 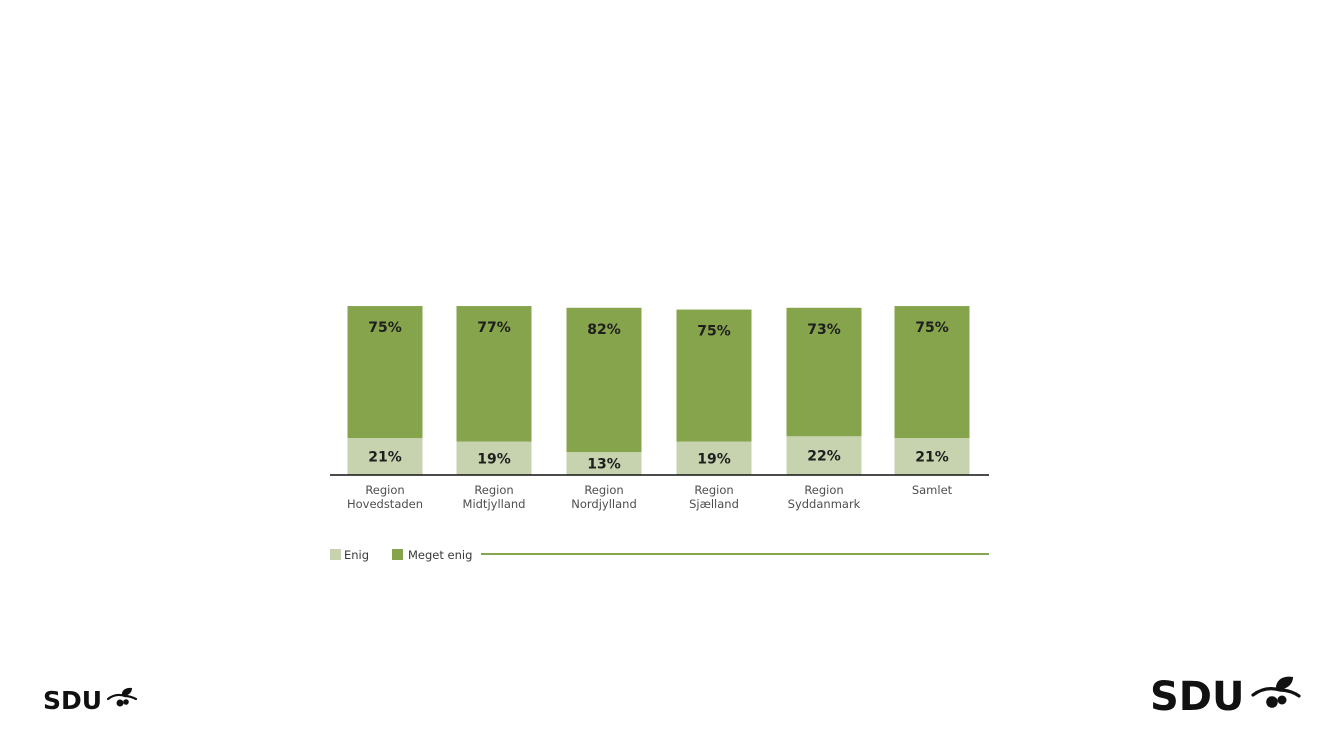 I want to click on sdu-logo-small-text: SDU, so click(x=73, y=700).